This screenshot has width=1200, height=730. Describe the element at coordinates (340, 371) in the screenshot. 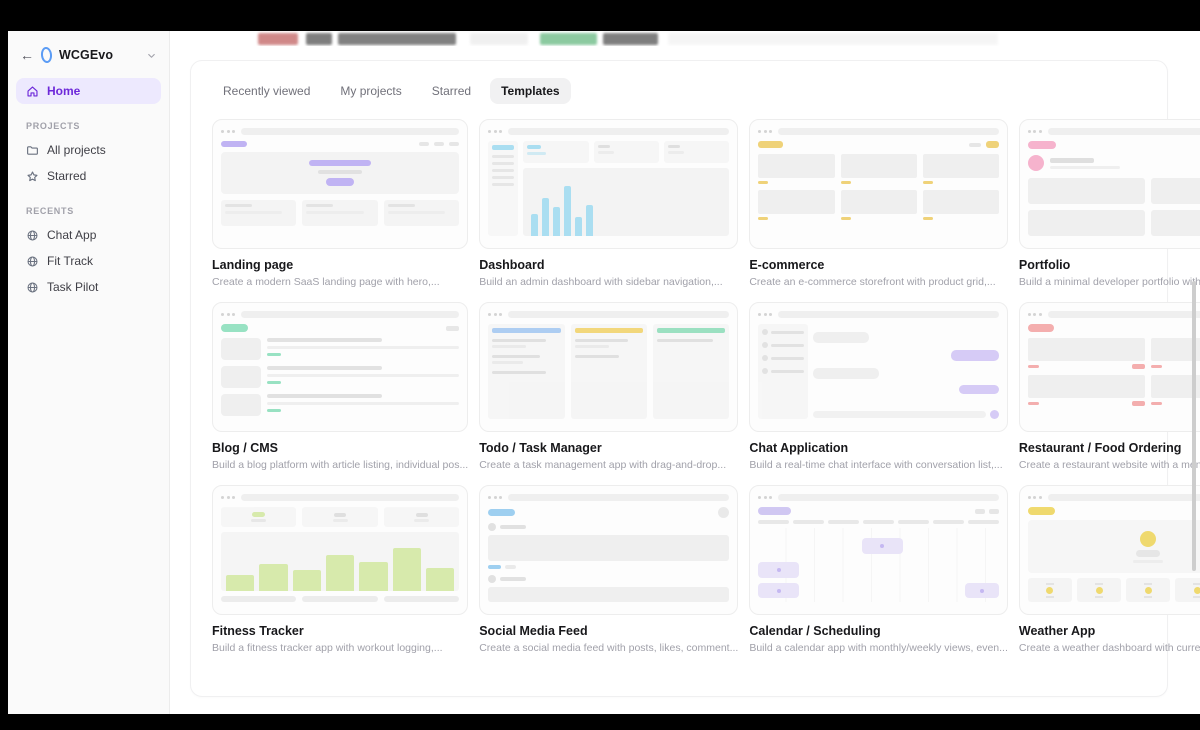

I see `mock-blog` at that location.